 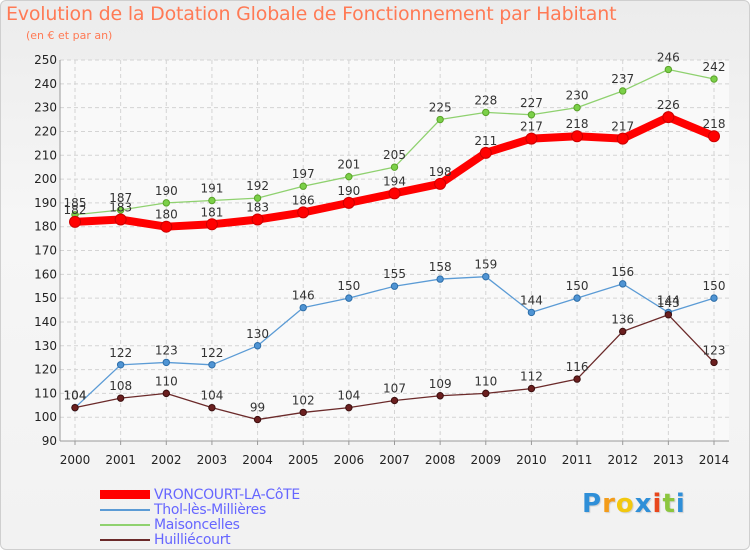 What do you see at coordinates (577, 460) in the screenshot?
I see `x-tick-label: 2011` at bounding box center [577, 460].